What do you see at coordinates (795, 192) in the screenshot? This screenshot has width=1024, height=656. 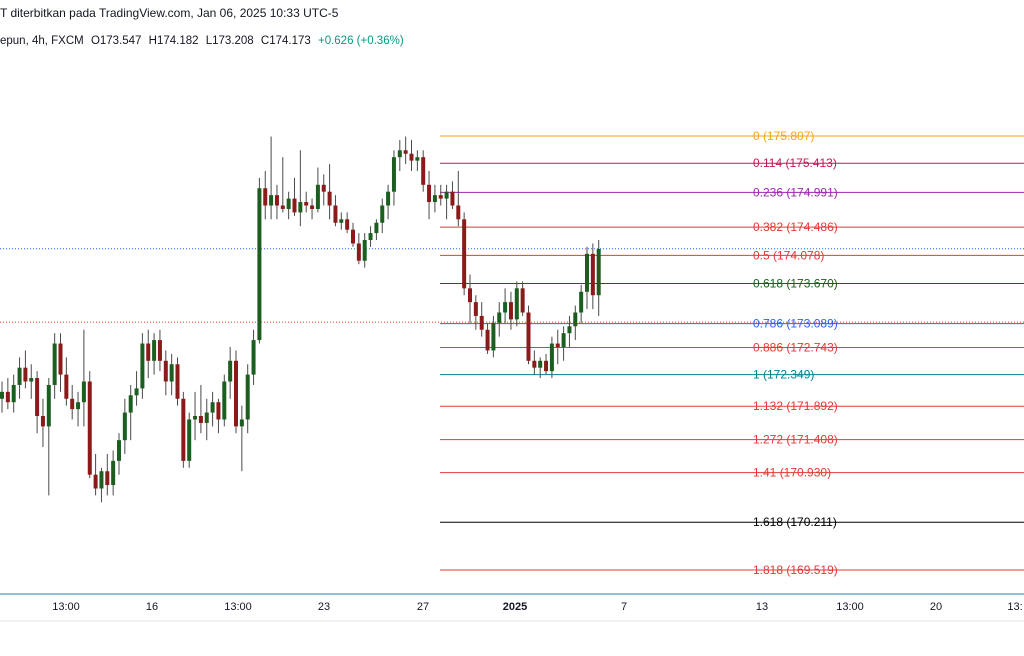 I see `fib-level-label-0.236: 0.236 (174.991)` at bounding box center [795, 192].